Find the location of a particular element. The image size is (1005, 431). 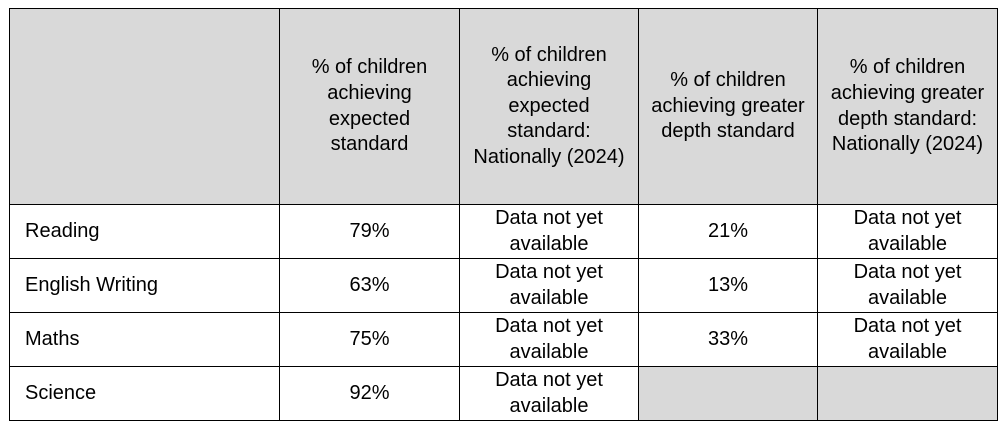

expected-cell: 92% is located at coordinates (369, 393).